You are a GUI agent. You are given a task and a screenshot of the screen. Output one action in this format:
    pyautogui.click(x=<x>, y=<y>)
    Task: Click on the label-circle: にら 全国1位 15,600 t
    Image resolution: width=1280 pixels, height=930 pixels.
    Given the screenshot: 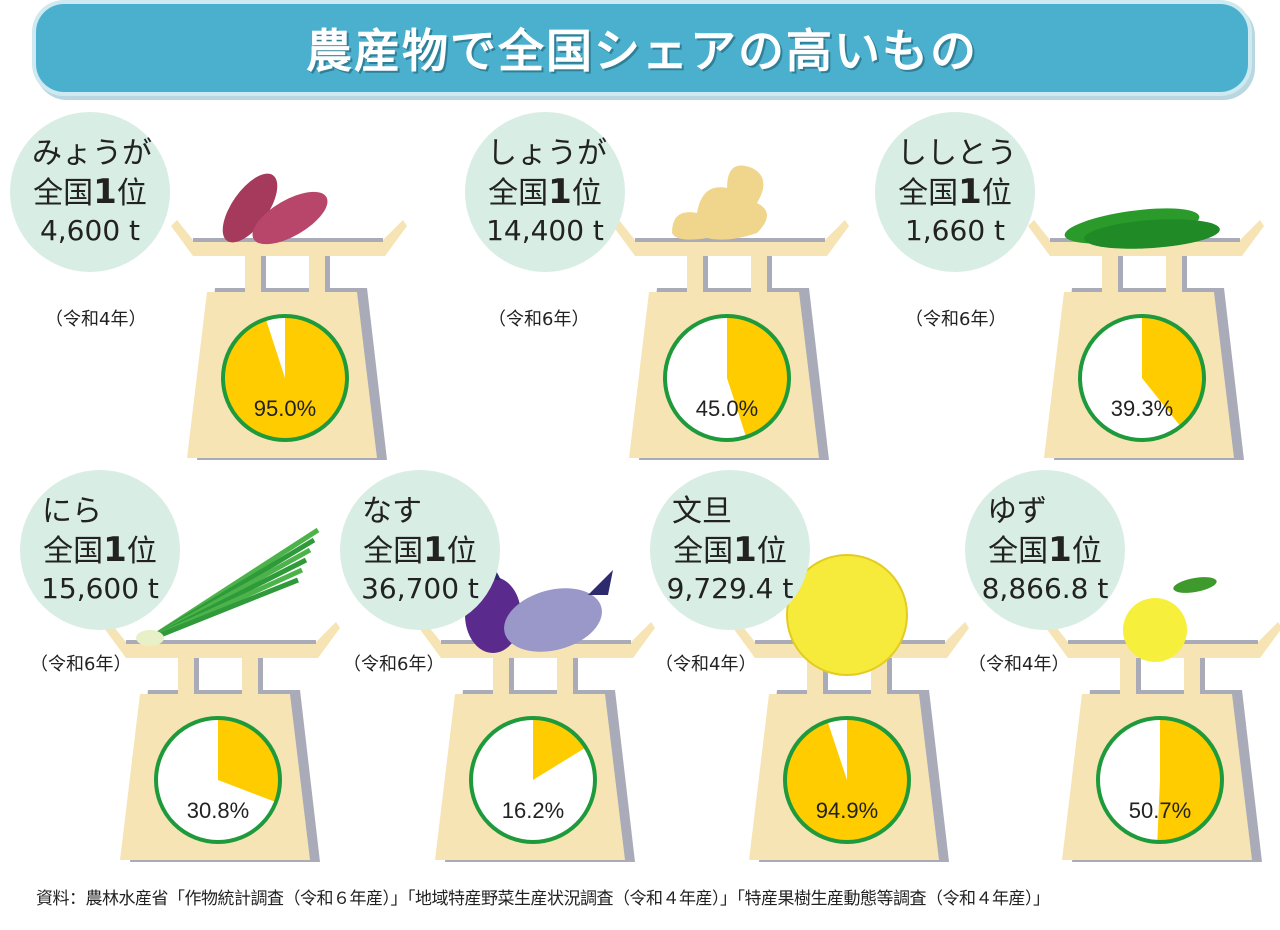 What is the action you would take?
    pyautogui.click(x=100, y=550)
    